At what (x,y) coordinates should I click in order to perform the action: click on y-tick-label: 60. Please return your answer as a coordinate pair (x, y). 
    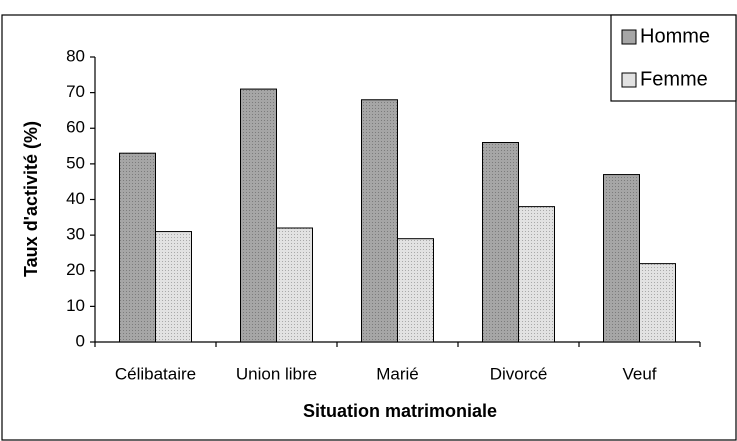
    Looking at the image, I should click on (75, 127).